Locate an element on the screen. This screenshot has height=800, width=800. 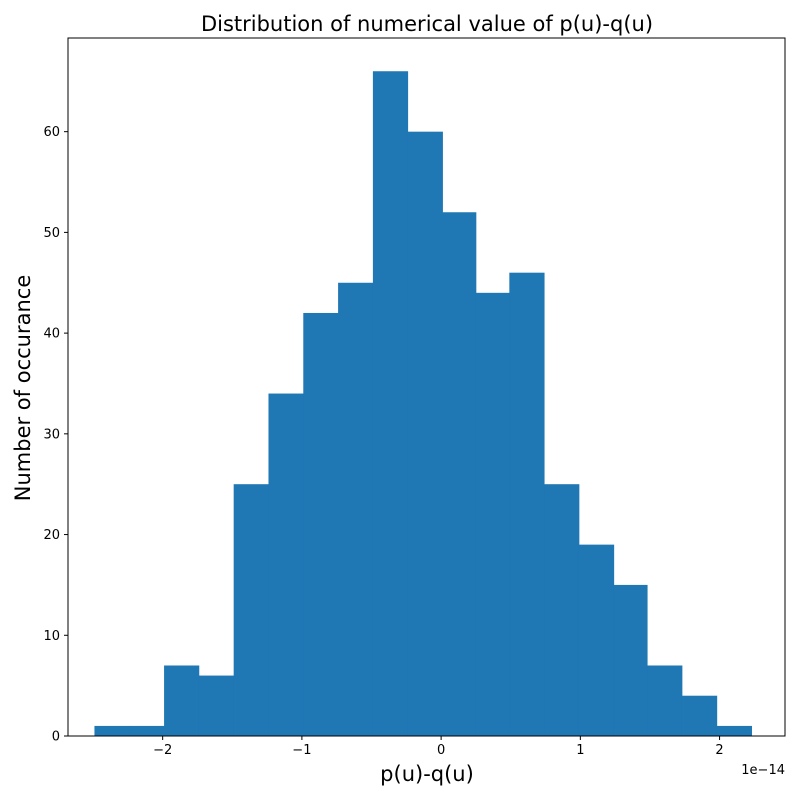
y-tick-label-6: 60 is located at coordinates (51, 132).